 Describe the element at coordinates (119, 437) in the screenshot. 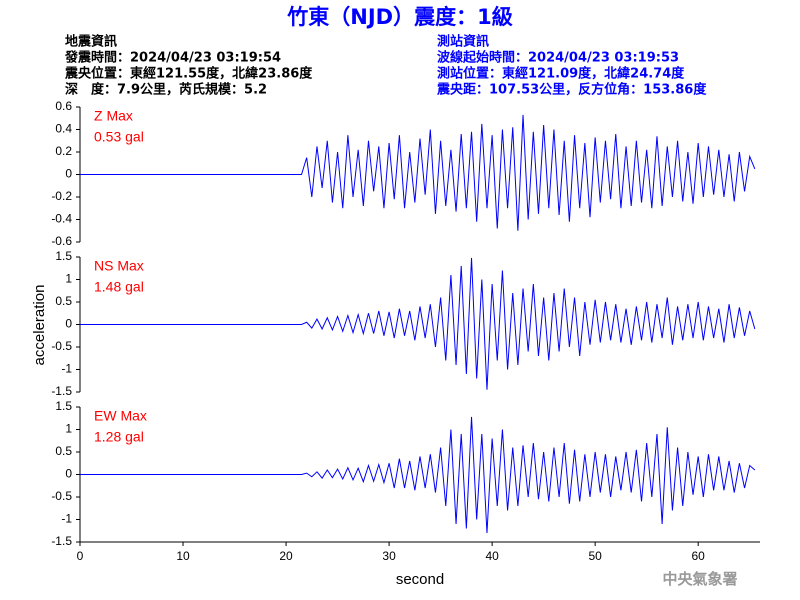

I see `peak-label: 1.28 gal` at that location.